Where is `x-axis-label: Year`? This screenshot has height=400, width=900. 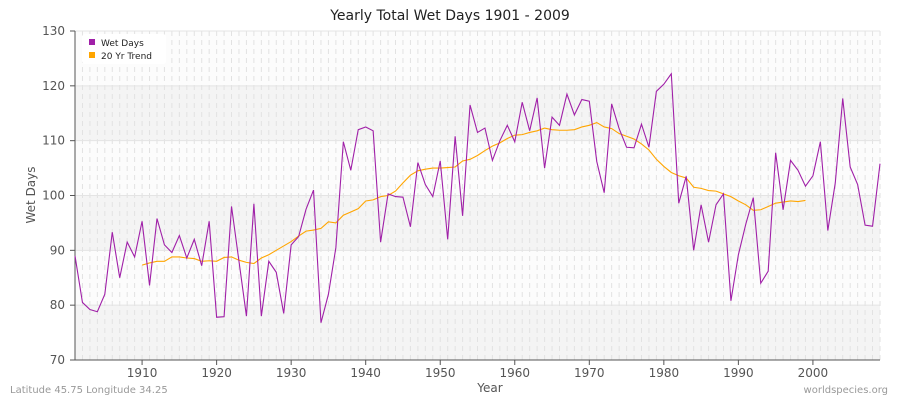
x-axis-label: Year is located at coordinates (489, 388).